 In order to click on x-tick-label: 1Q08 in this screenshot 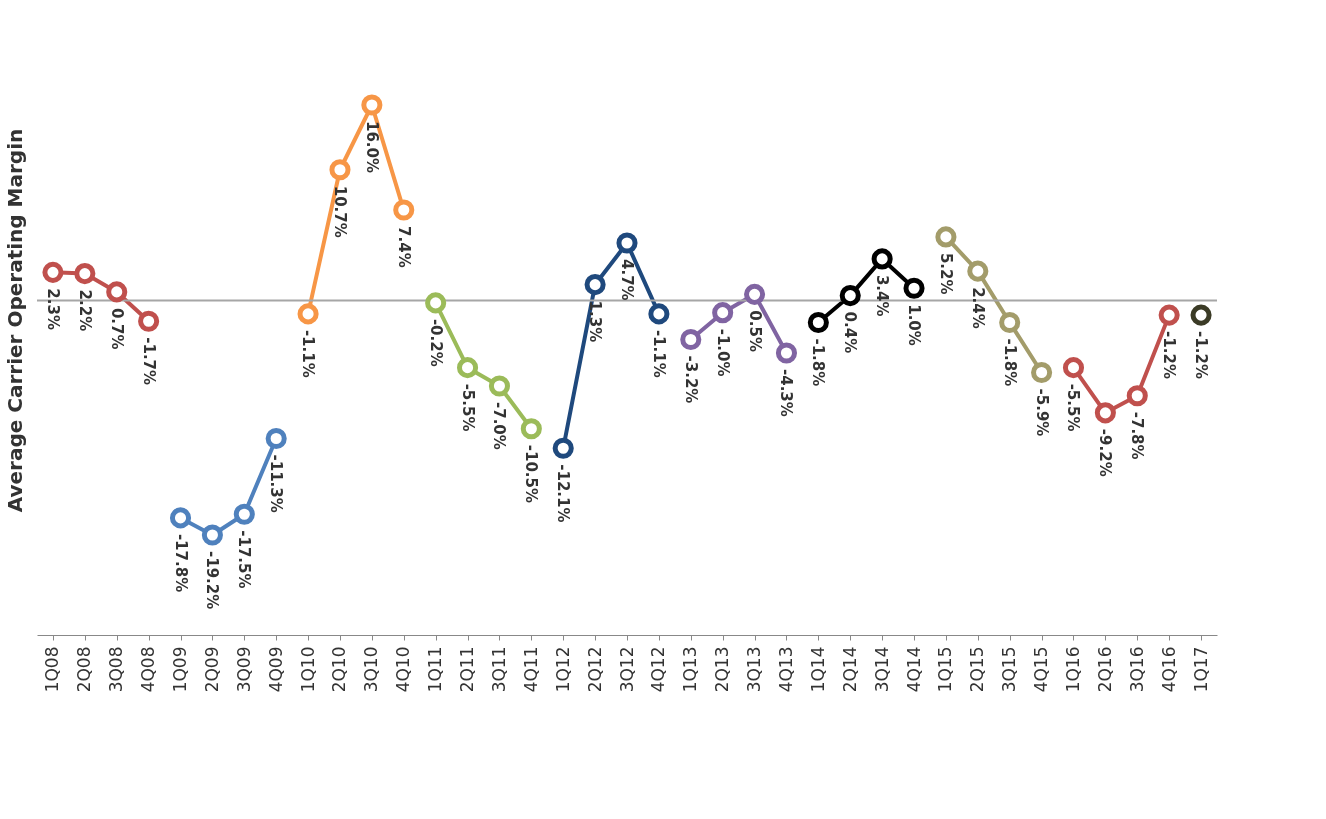, I will do `click(52, 669)`.